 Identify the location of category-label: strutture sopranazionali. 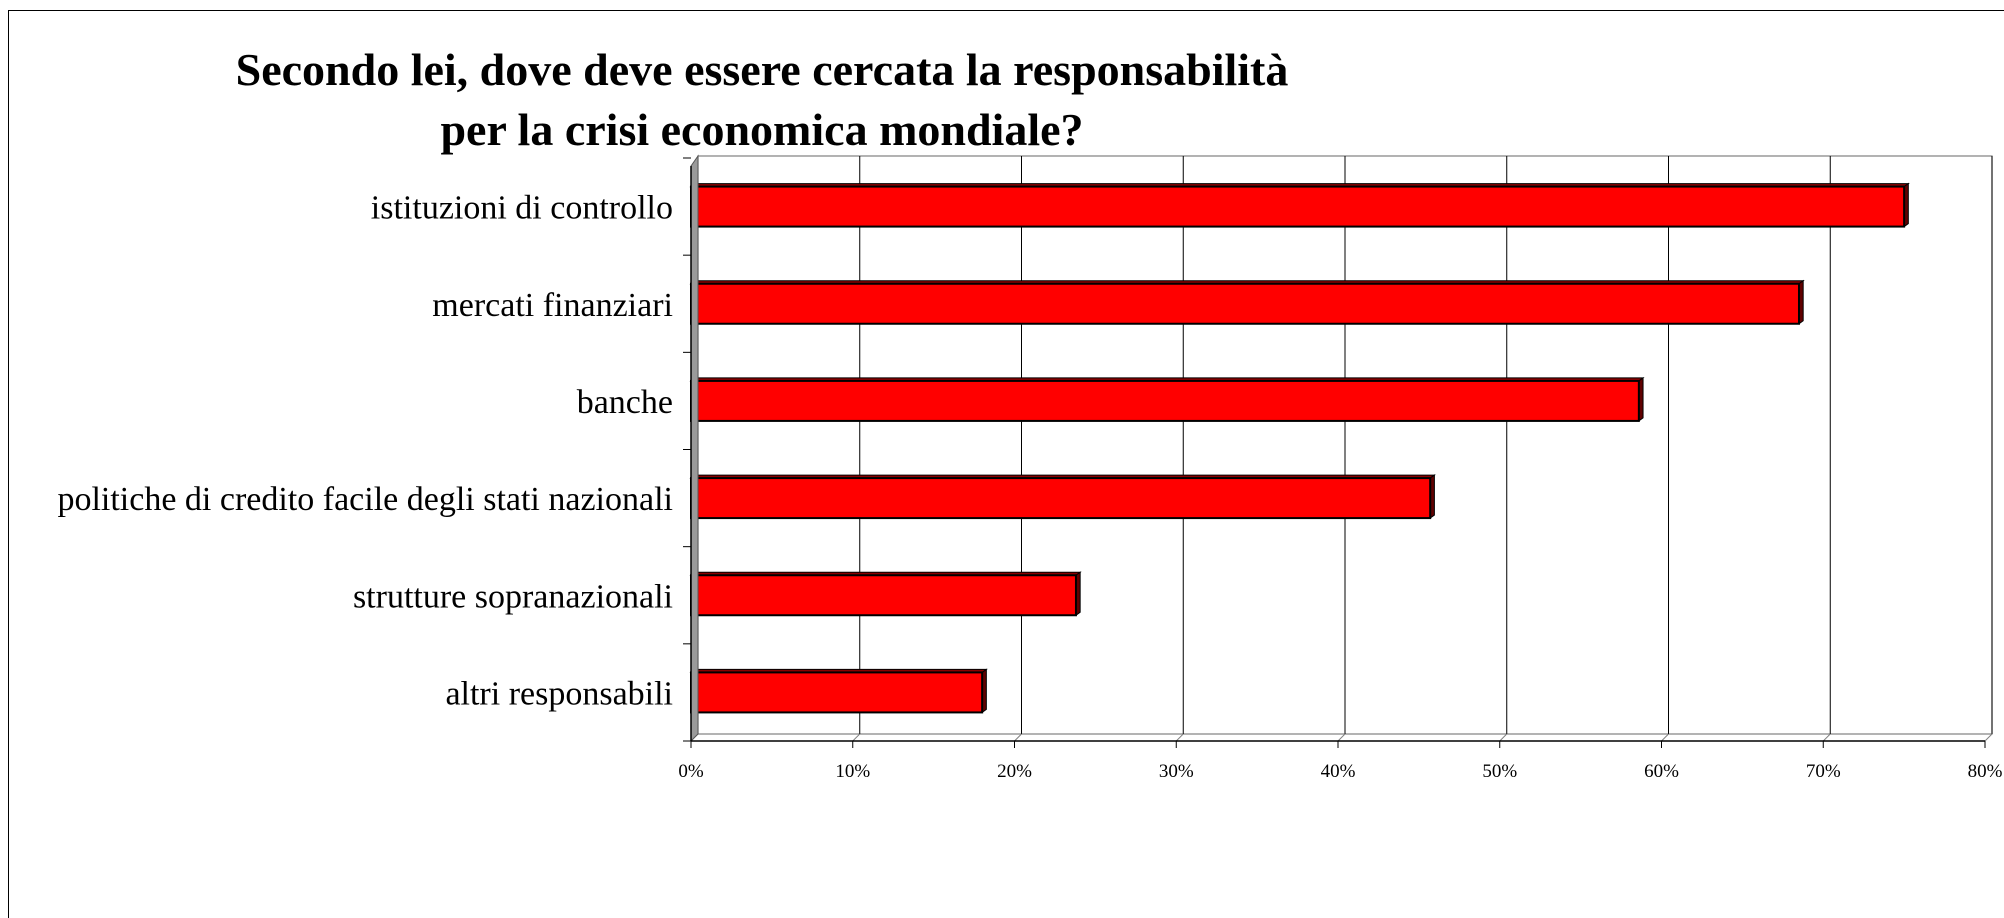
(513, 596).